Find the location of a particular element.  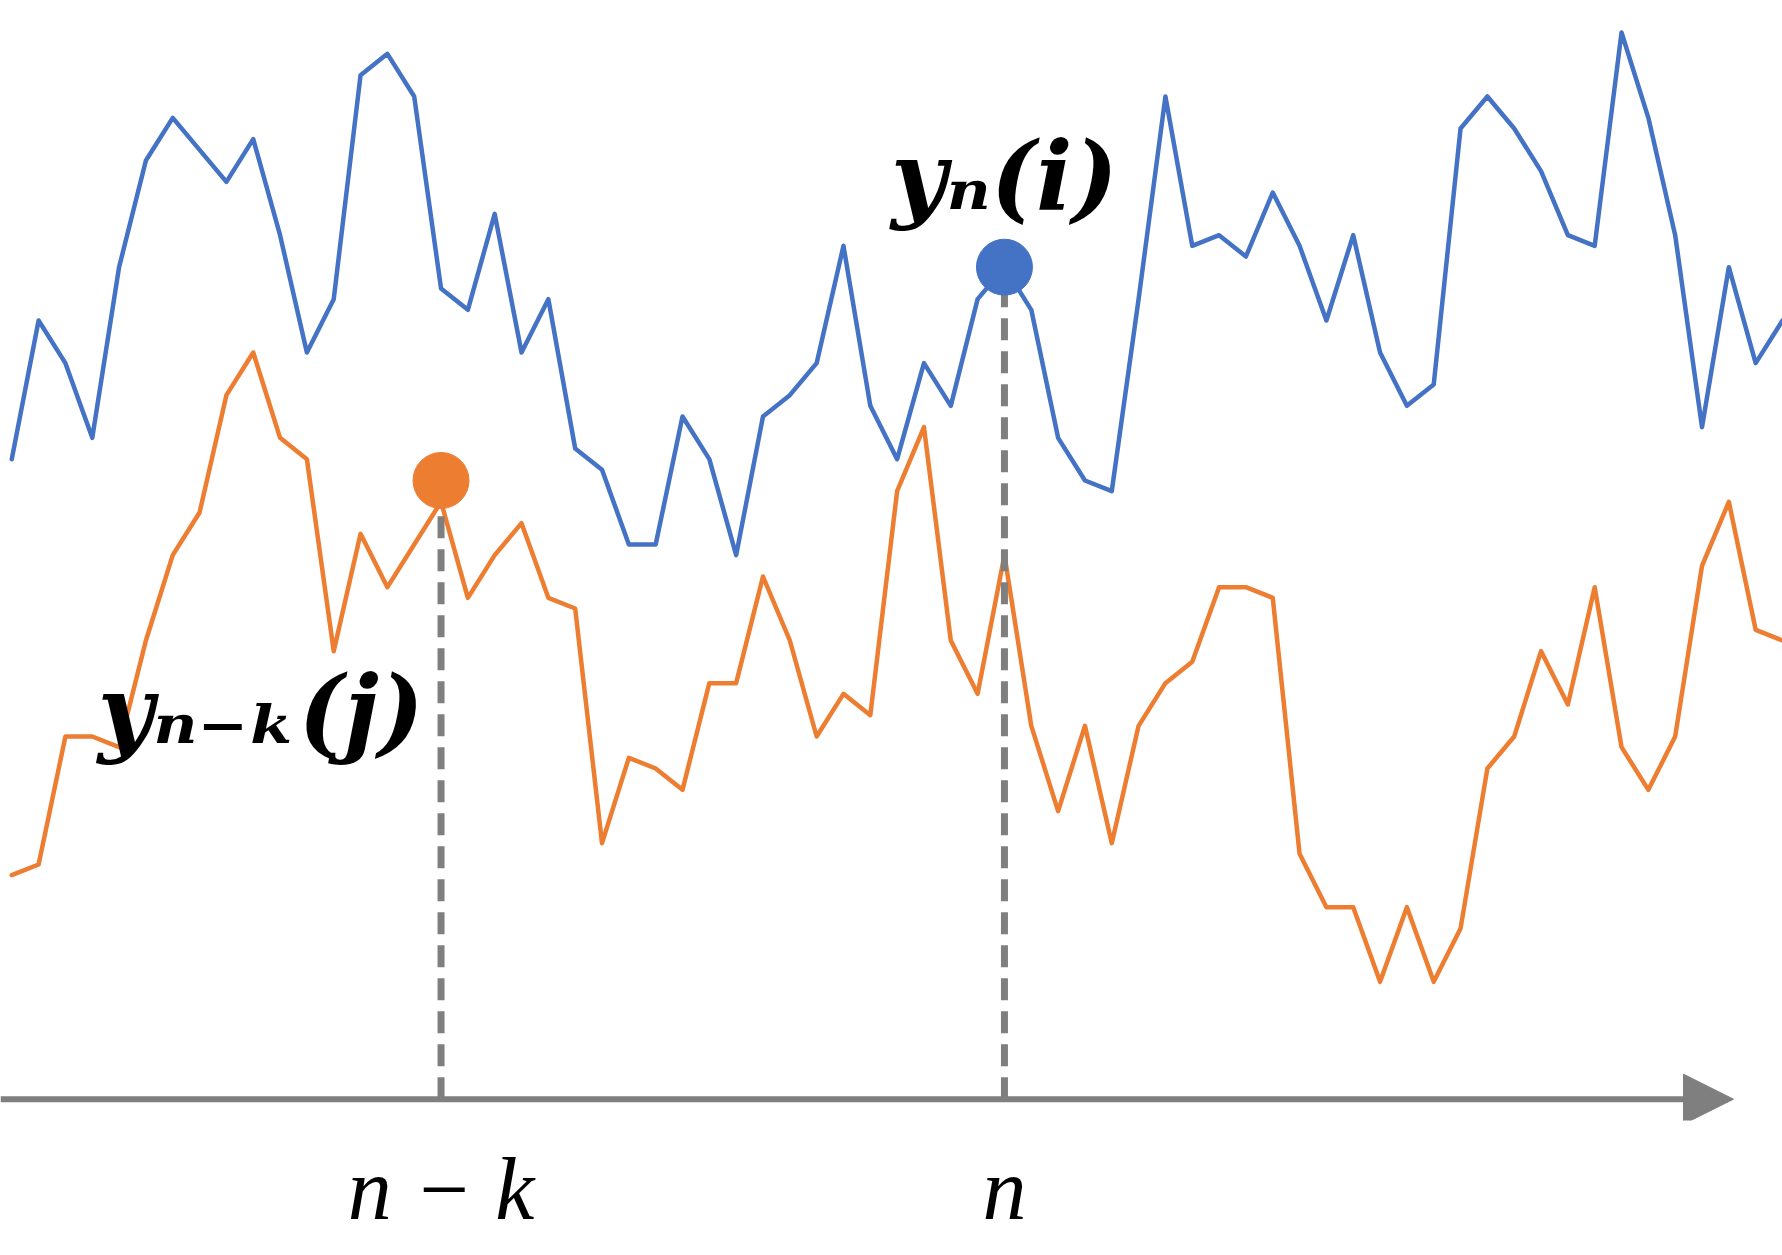

x-tick-label: n − k is located at coordinates (442, 1189).